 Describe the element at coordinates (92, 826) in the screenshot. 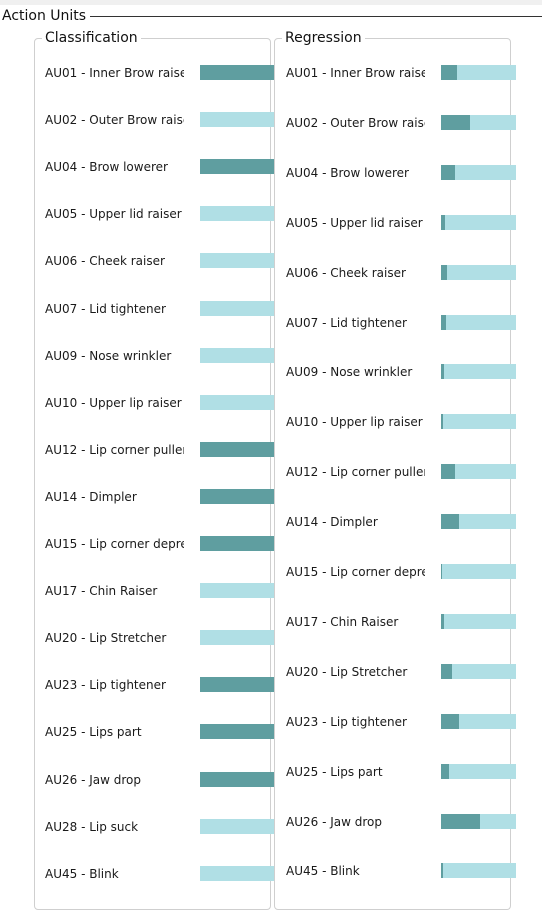

I see `au-label: AU28 - Lip suck` at that location.